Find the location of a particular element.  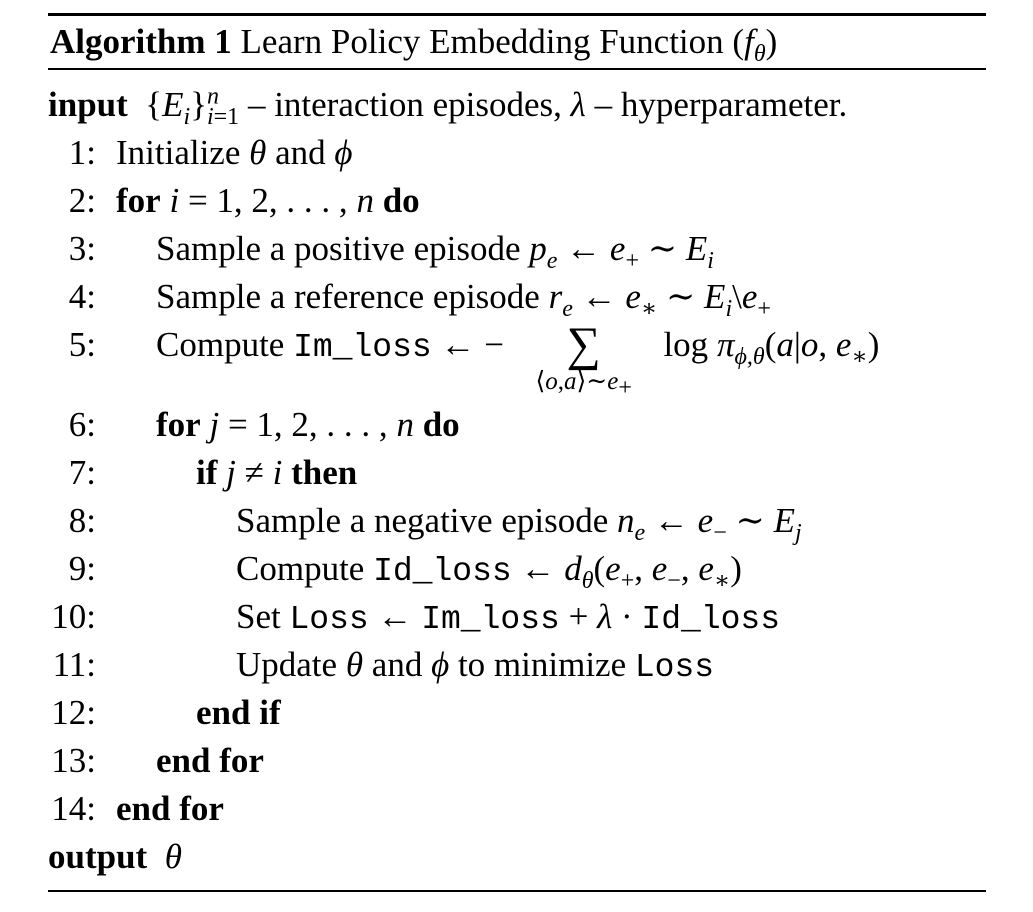

bottom-rule is located at coordinates (517, 891).